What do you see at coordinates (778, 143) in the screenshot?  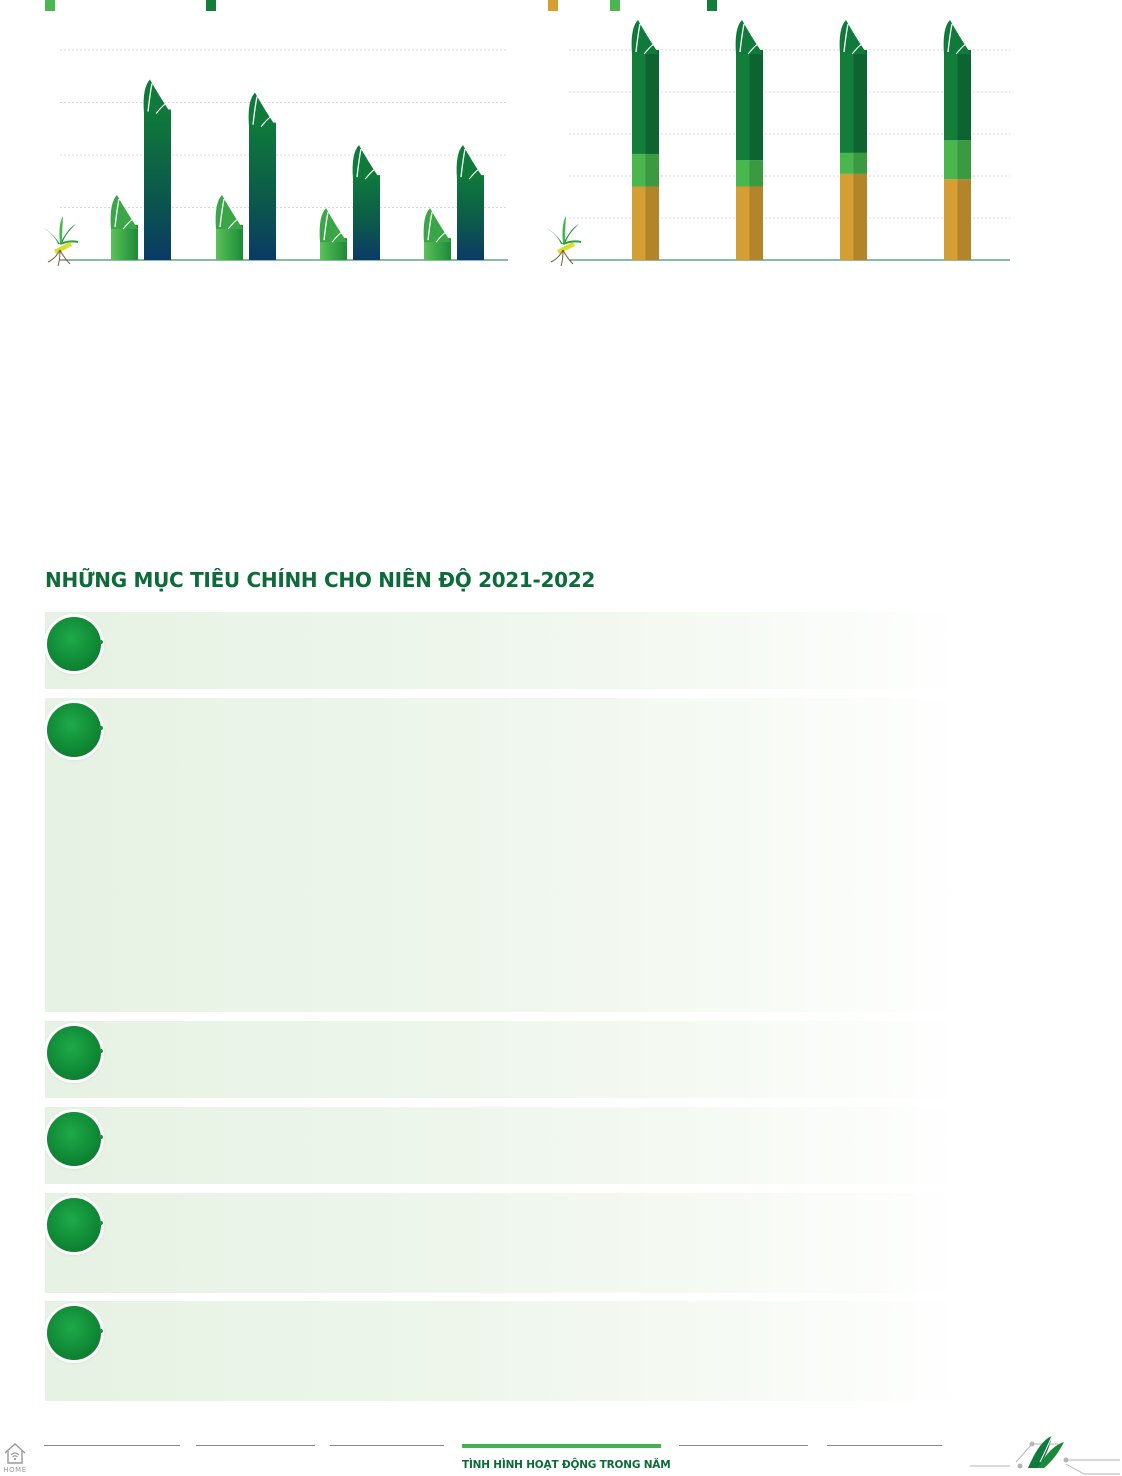 I see `stacked-bar-chart` at bounding box center [778, 143].